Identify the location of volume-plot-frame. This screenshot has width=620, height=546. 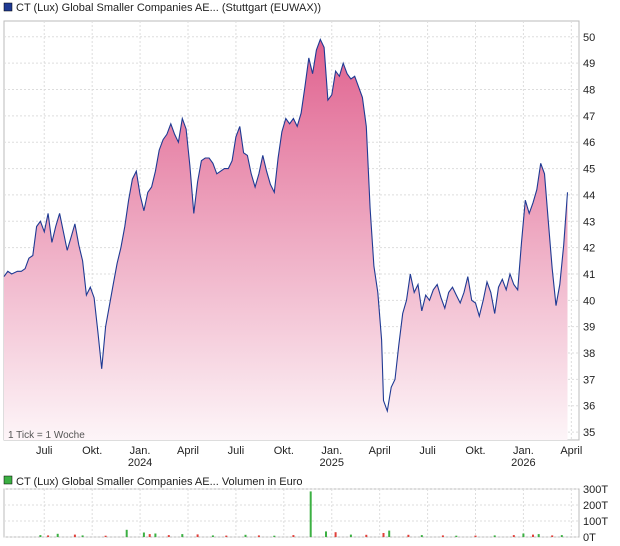
(291, 513).